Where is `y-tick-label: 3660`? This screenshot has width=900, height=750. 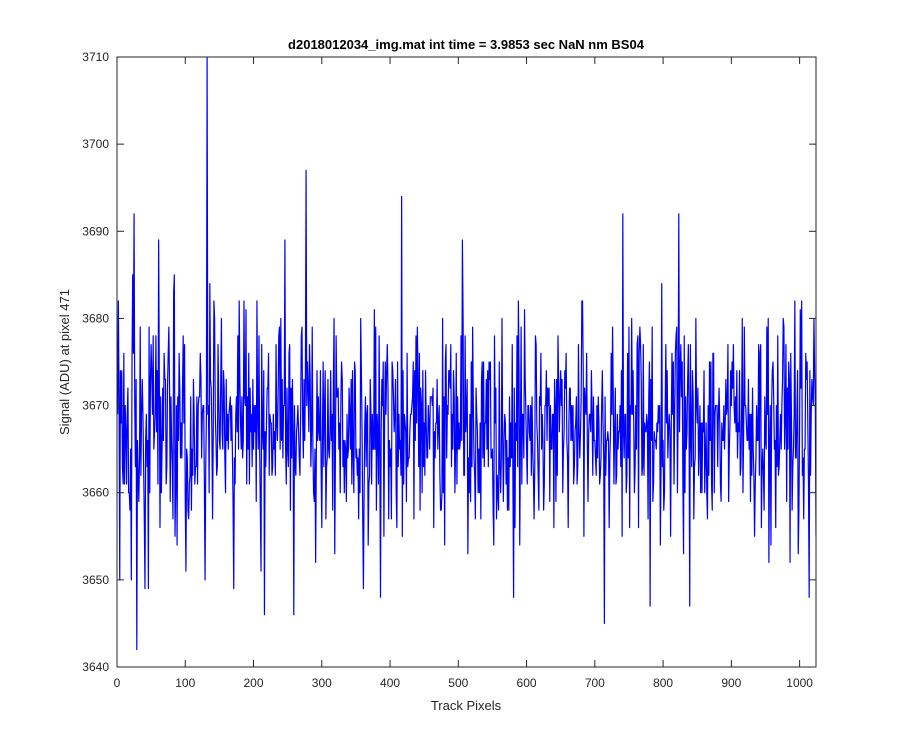 y-tick-label: 3660 is located at coordinates (95, 493).